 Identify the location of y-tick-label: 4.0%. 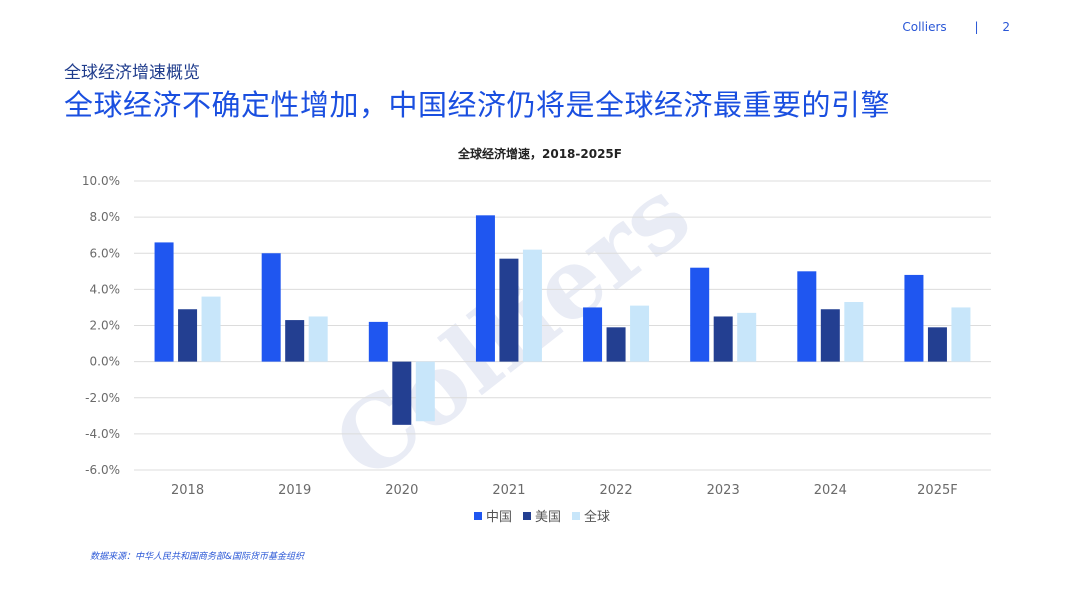
(105, 289).